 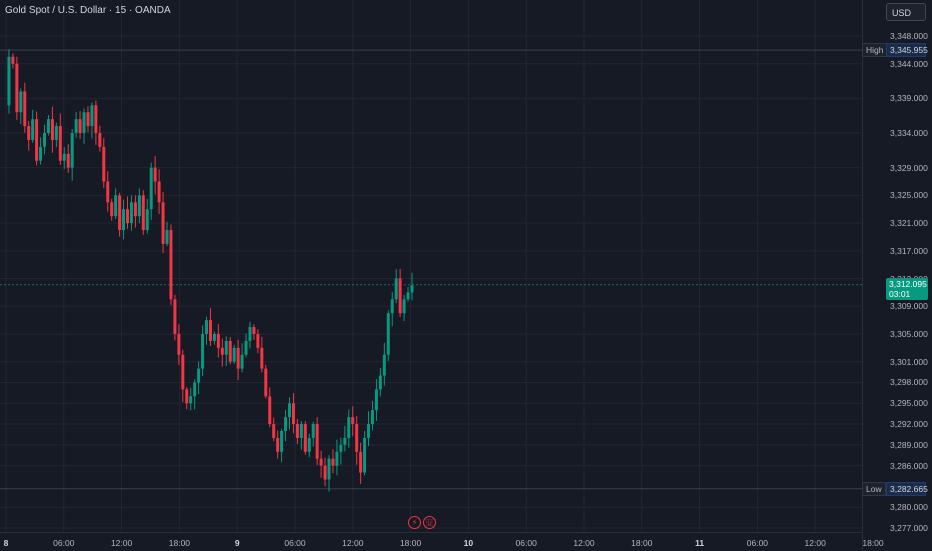 I want to click on price-tick-label: 3,334.000, so click(x=909, y=133).